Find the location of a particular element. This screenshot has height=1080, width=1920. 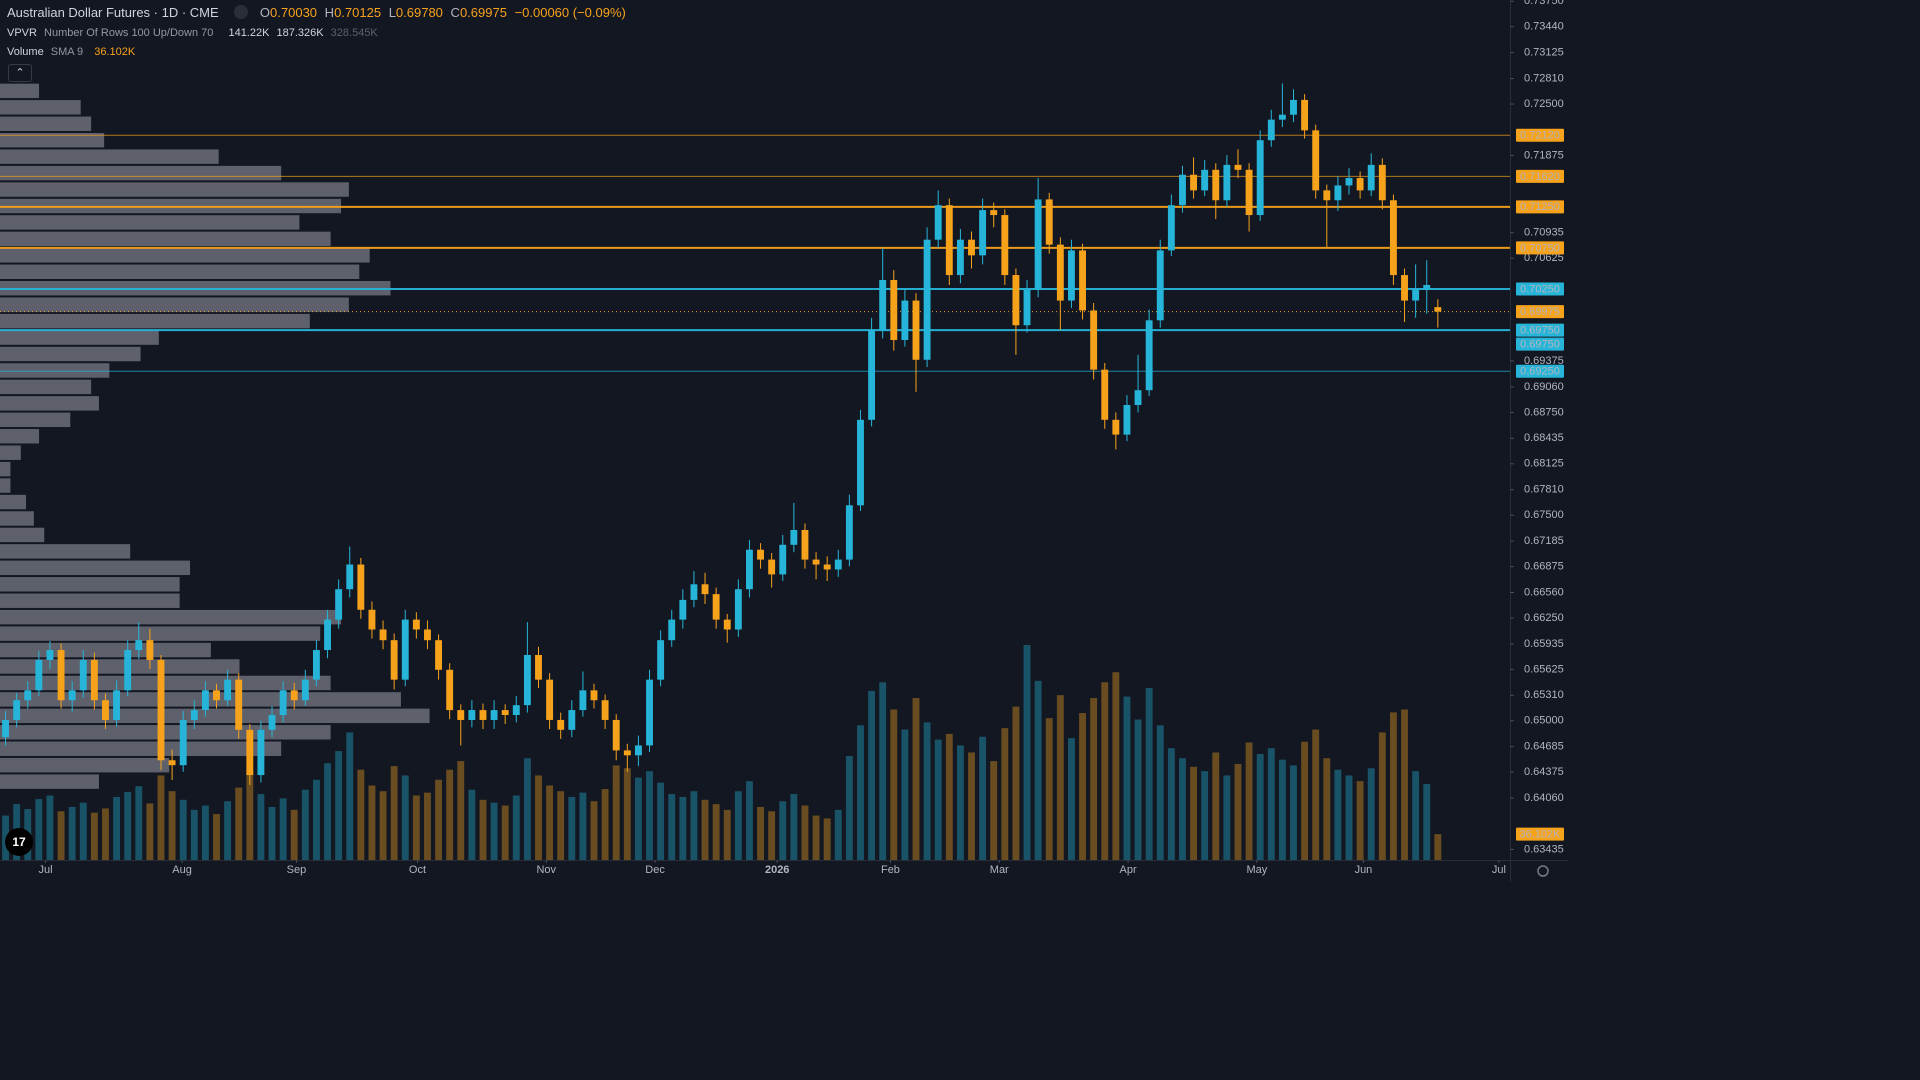

collapse-button: ⌃ is located at coordinates (20, 73).